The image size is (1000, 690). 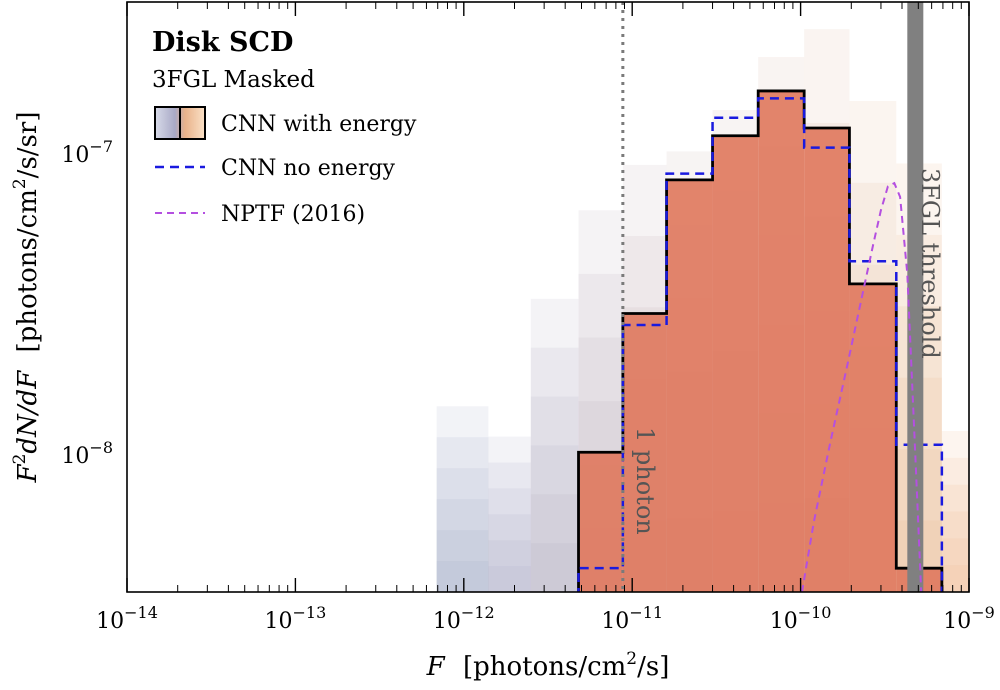 What do you see at coordinates (233, 80) in the screenshot?
I see `legend-subtitle: 3FGL Masked` at bounding box center [233, 80].